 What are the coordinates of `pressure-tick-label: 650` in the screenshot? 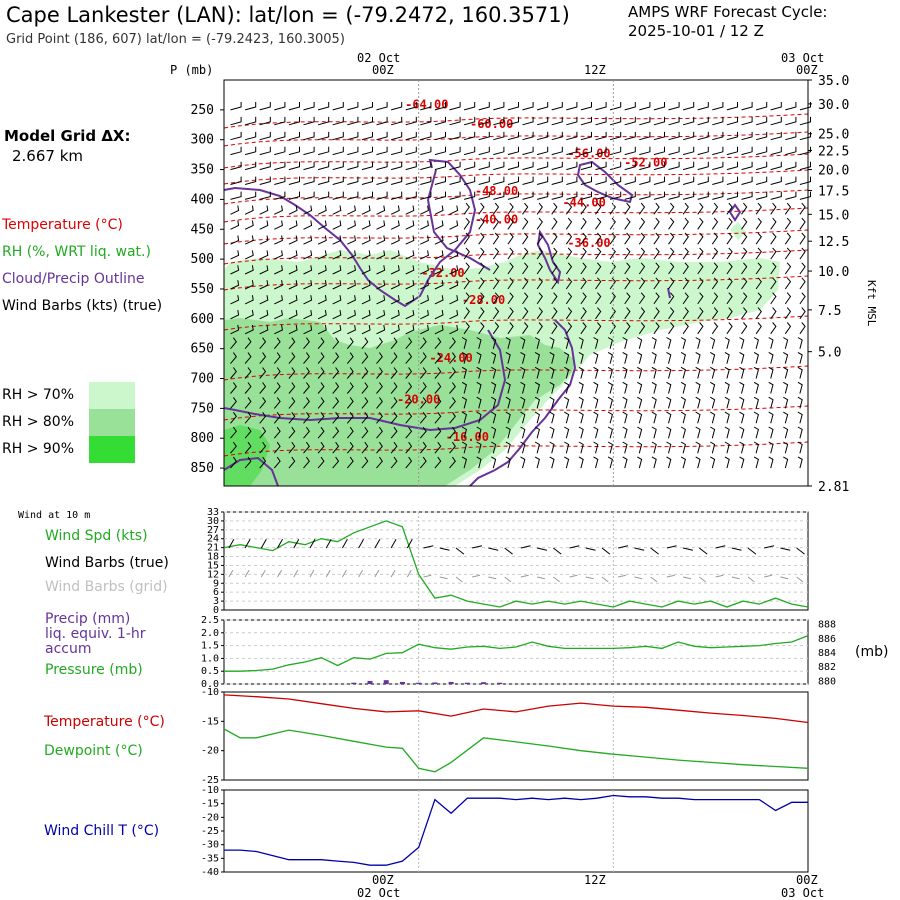 It's located at (202, 349).